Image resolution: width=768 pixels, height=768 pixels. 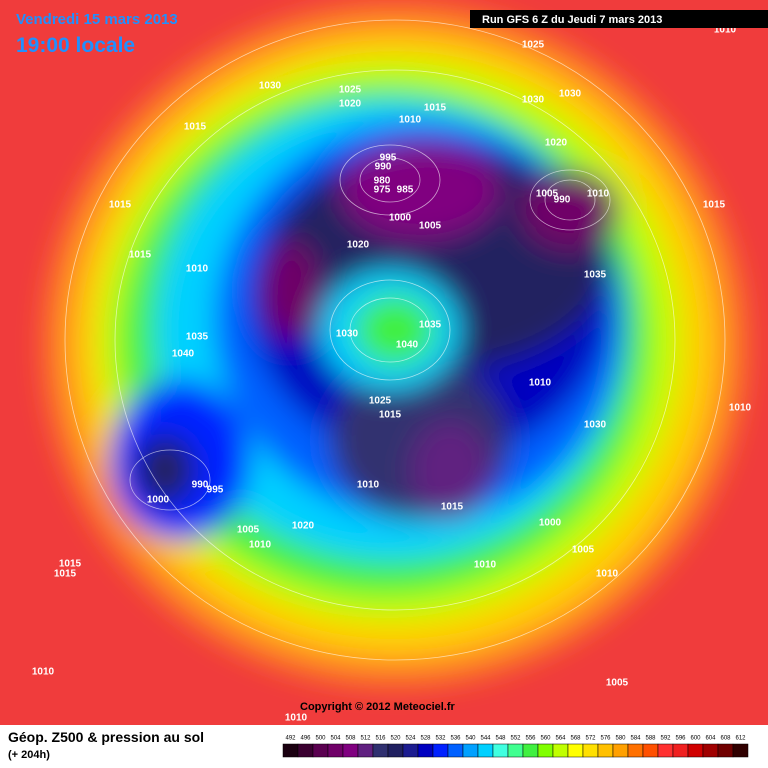 What do you see at coordinates (530, 739) in the screenshot?
I see `scale-label: 556` at bounding box center [530, 739].